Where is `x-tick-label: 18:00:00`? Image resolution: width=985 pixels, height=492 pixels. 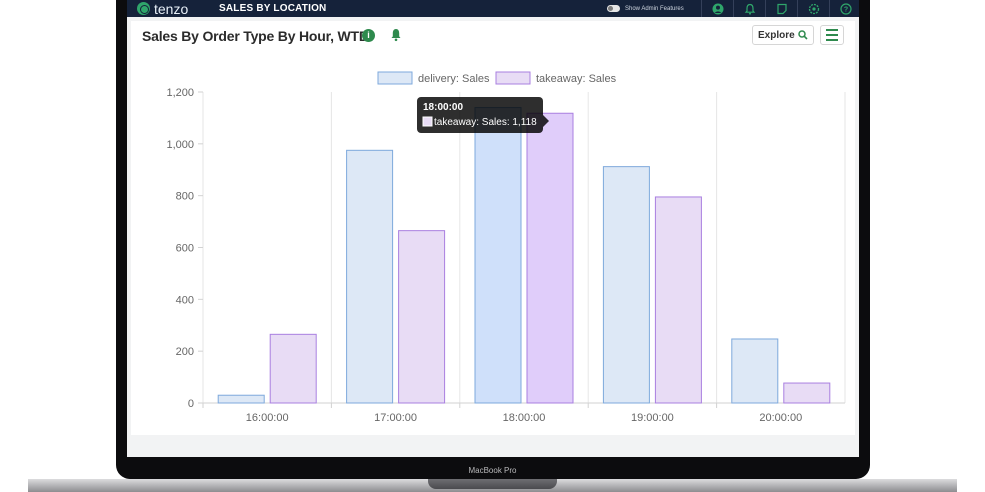
x-tick-label: 18:00:00 is located at coordinates (524, 418).